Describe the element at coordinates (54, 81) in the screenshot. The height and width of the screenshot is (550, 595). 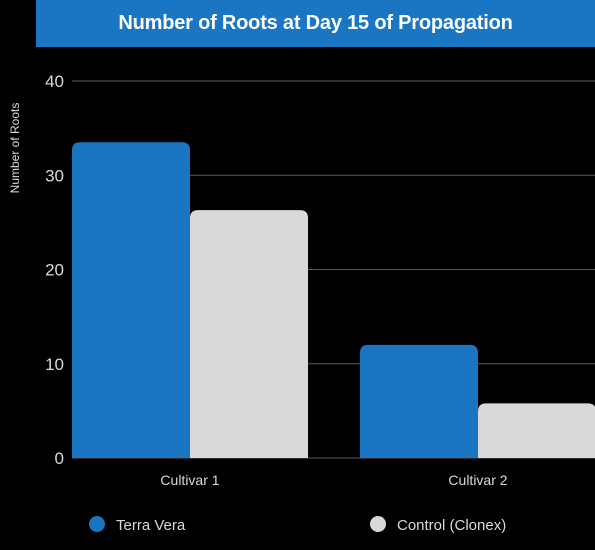
I see `y-tick-label: 40` at that location.